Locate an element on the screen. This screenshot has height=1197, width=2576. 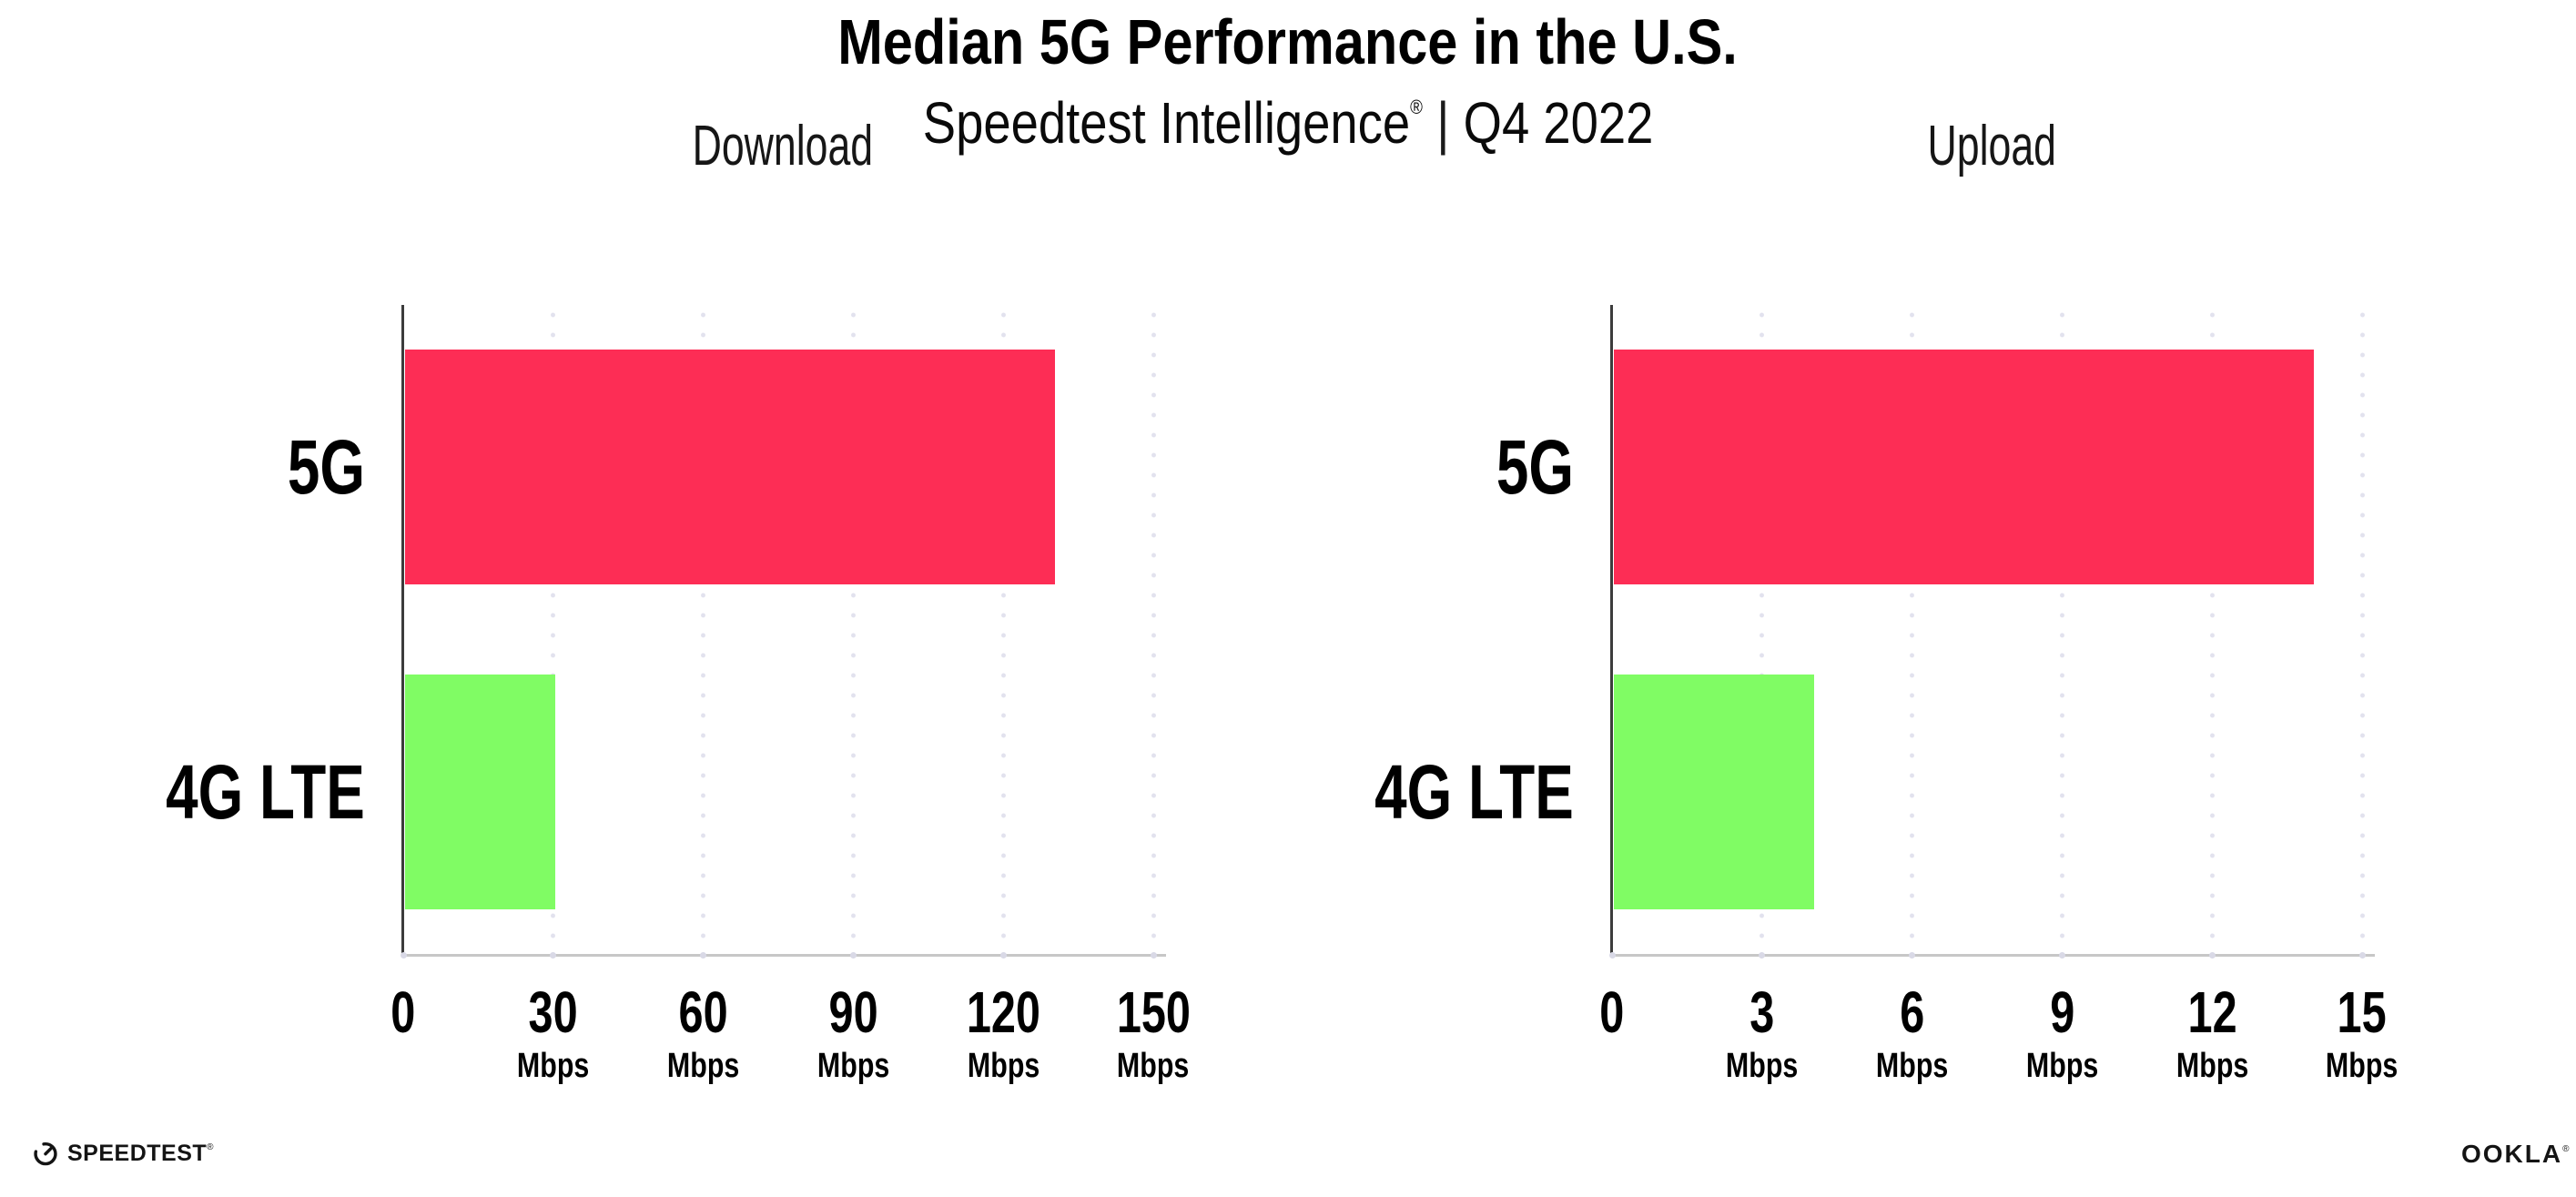
speedtest-logo: SPEEDTEST® is located at coordinates (123, 1153).